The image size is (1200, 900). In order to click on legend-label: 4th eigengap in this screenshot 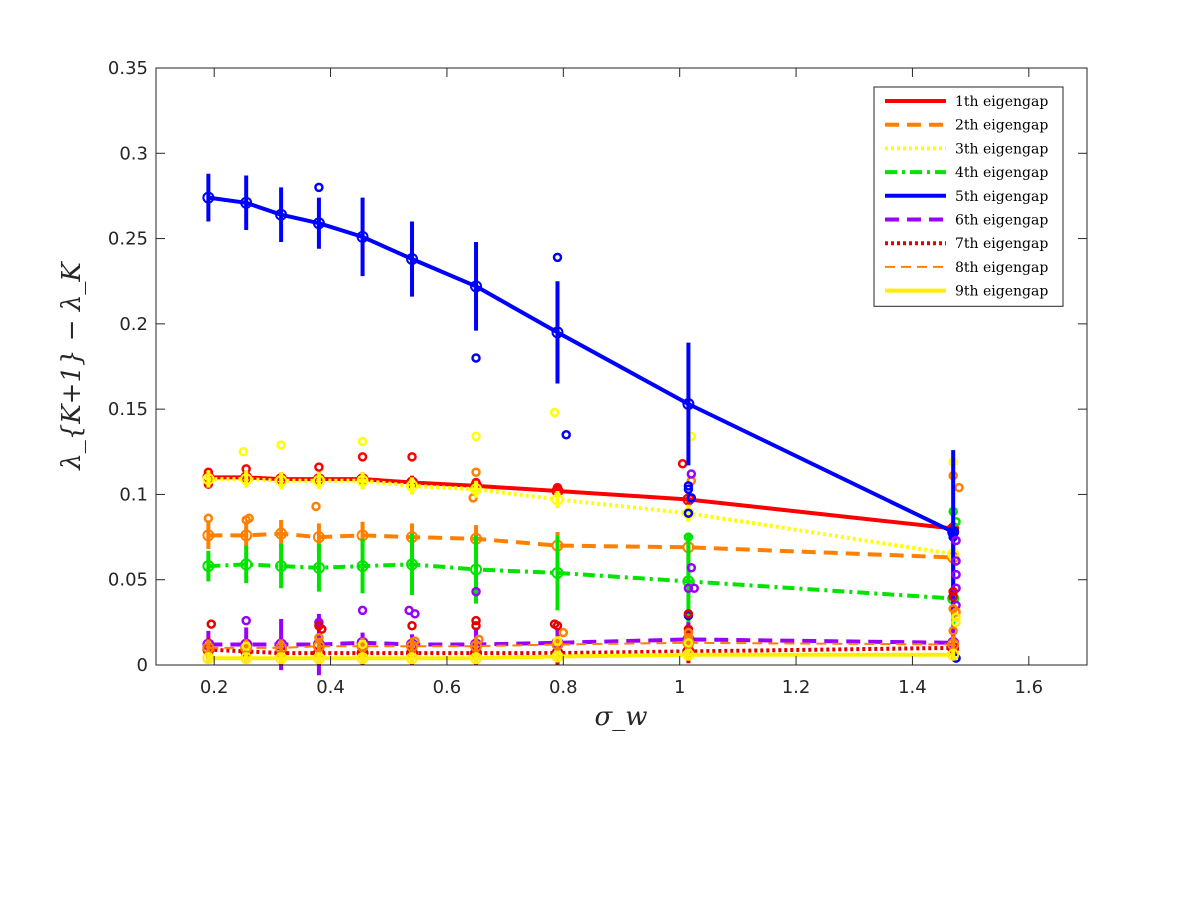, I will do `click(1001, 173)`.